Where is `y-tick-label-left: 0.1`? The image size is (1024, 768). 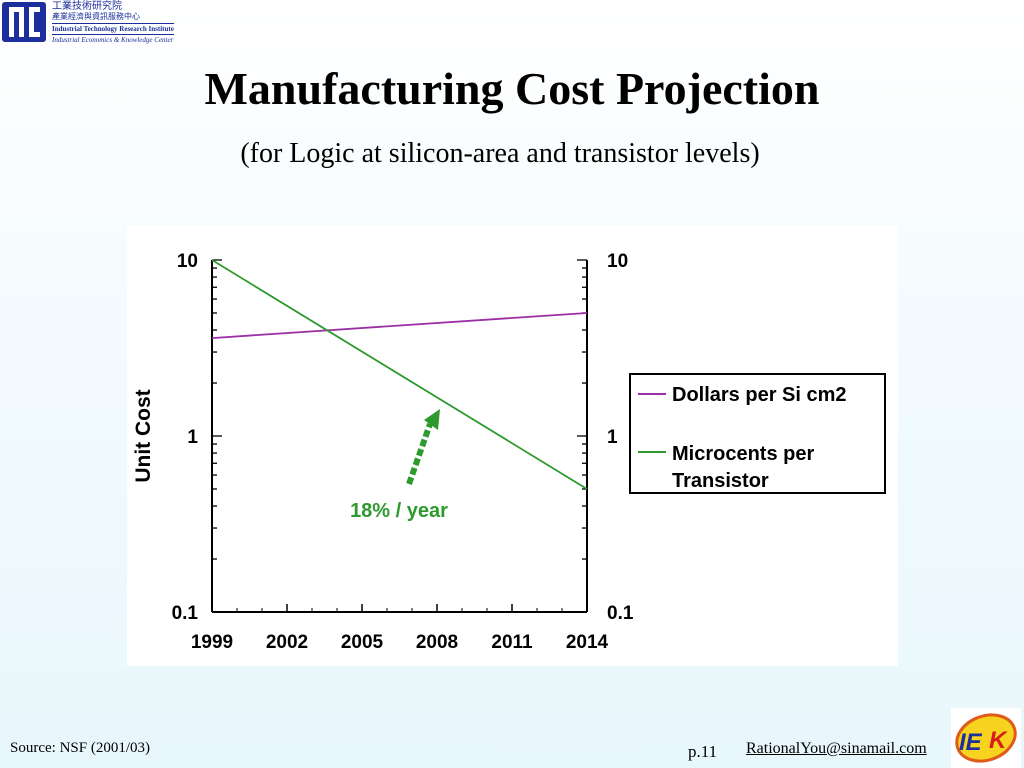 y-tick-label-left: 0.1 is located at coordinates (185, 613).